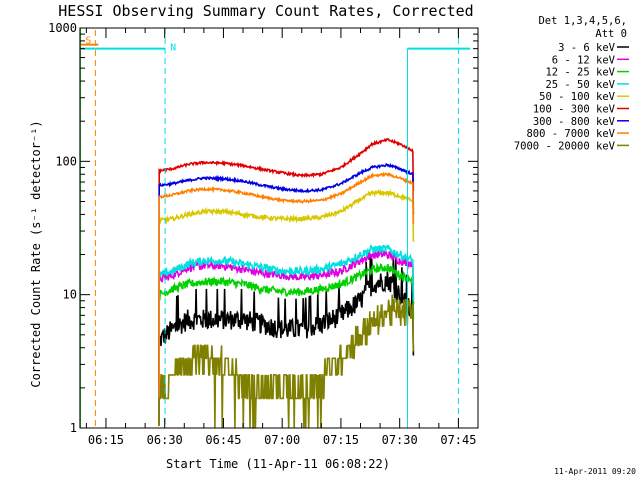  I want to click on legend-entry-label: 300 - 800 keV, so click(574, 122).